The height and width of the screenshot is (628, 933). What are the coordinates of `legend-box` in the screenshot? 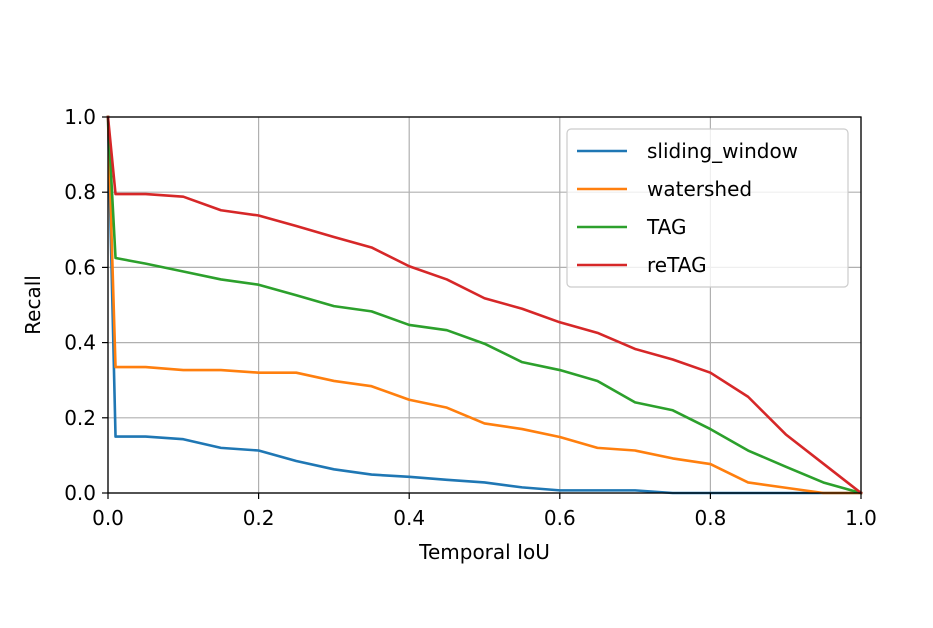 It's located at (707, 208).